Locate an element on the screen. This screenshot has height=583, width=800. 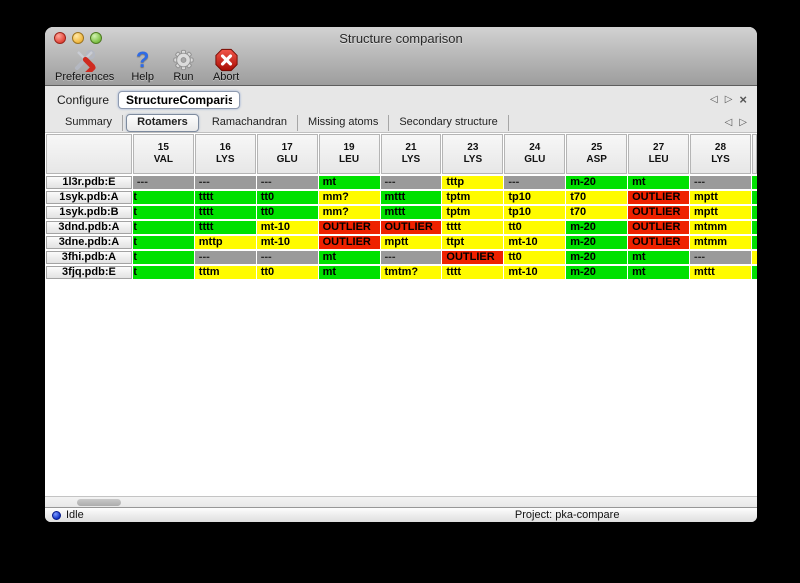
toolbar-button-preferences: Preferences is located at coordinates (84, 65).